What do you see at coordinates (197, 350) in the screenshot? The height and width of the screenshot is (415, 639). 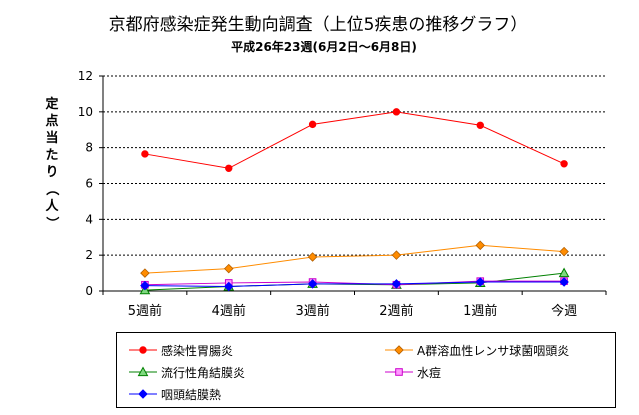 I see `legend-label: 感染性胃腸炎` at bounding box center [197, 350].